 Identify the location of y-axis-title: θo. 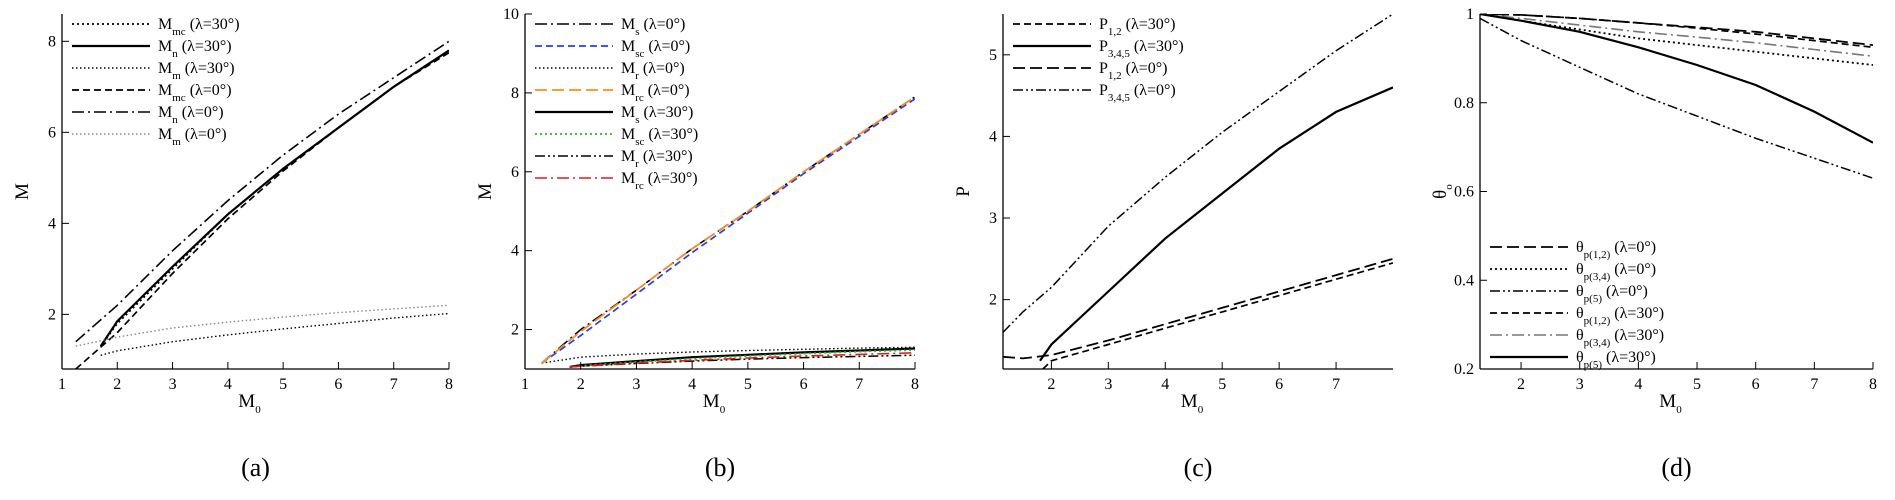
(1442, 191).